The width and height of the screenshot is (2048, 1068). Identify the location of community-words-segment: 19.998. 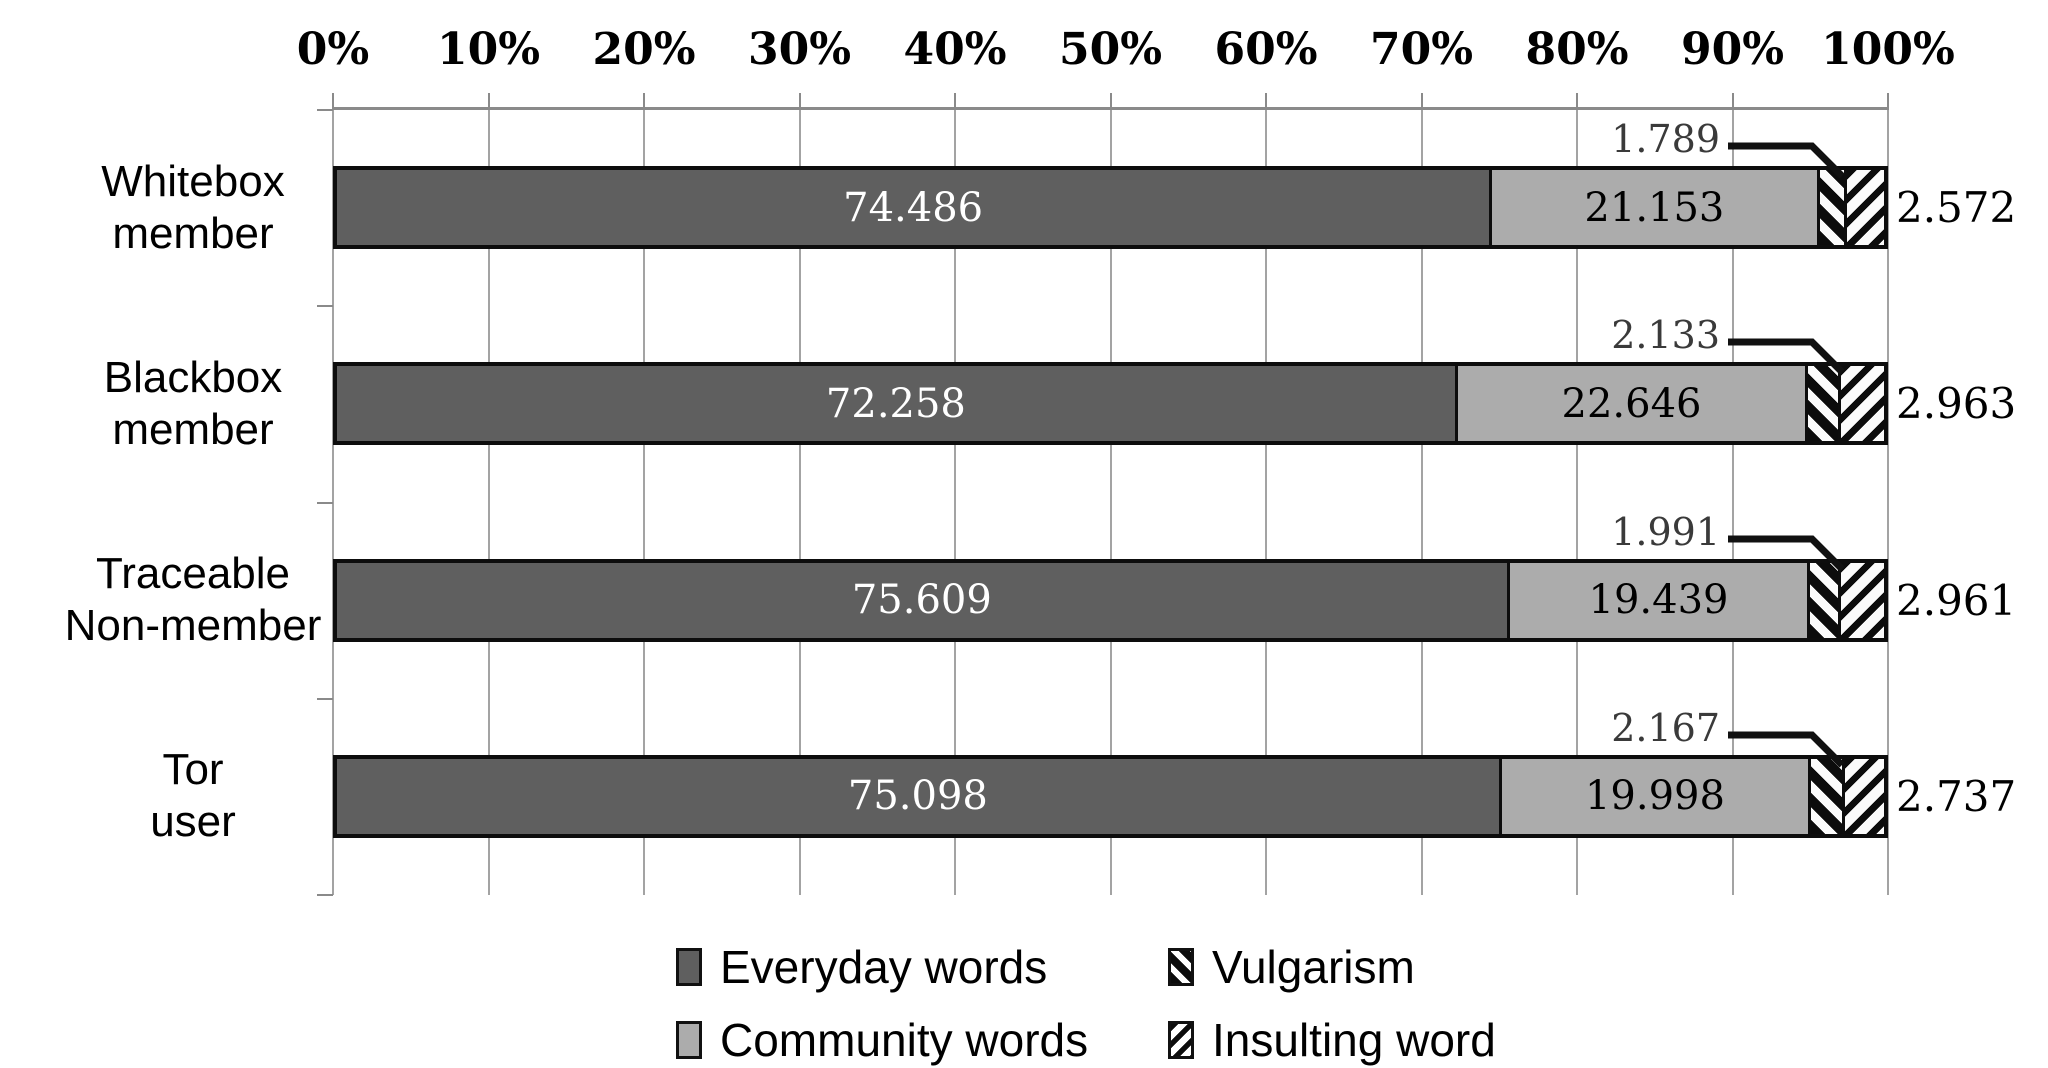
(1653, 796).